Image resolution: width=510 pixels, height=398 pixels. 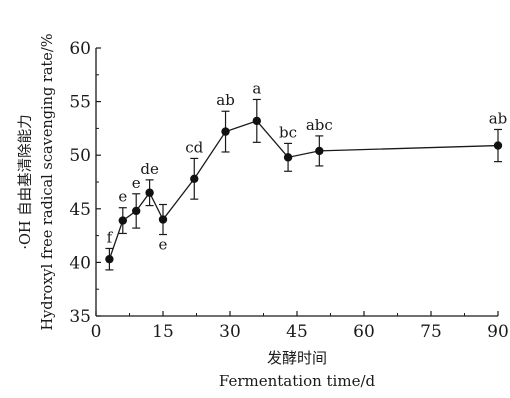 I want to click on x-tick-label: 0, so click(x=96, y=332).